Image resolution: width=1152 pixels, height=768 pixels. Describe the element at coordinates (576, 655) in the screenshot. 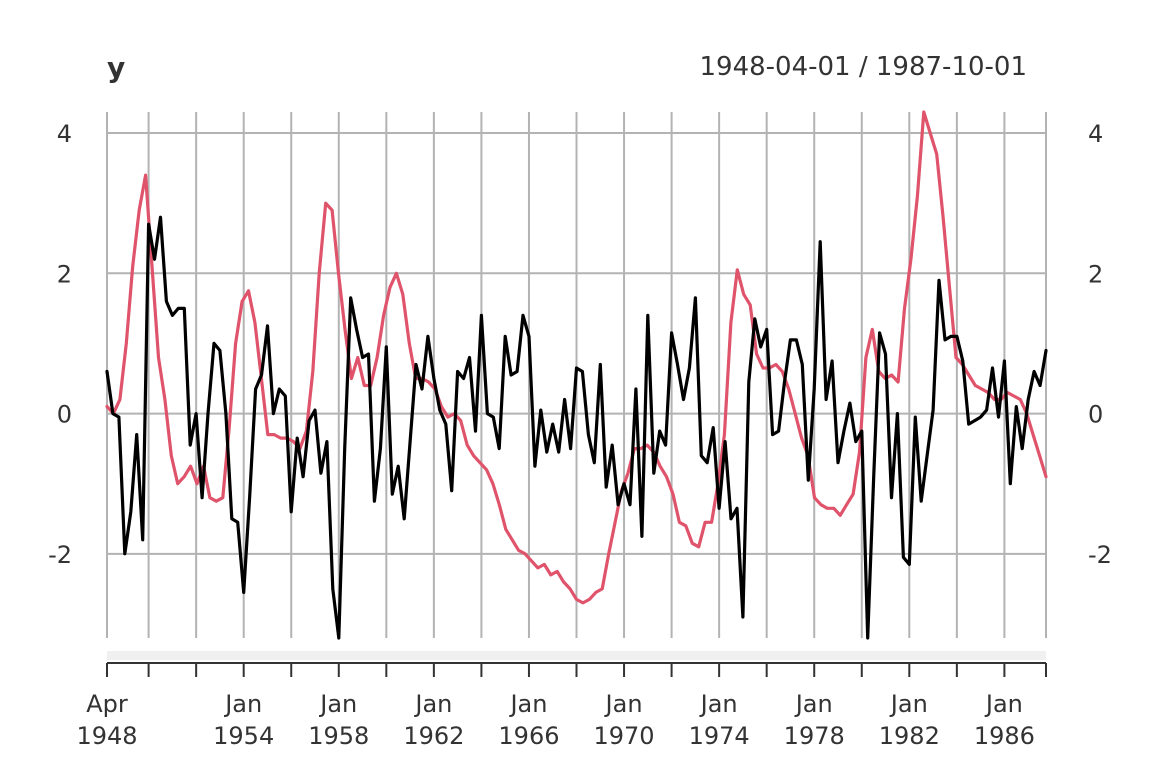

I see `range-band` at that location.